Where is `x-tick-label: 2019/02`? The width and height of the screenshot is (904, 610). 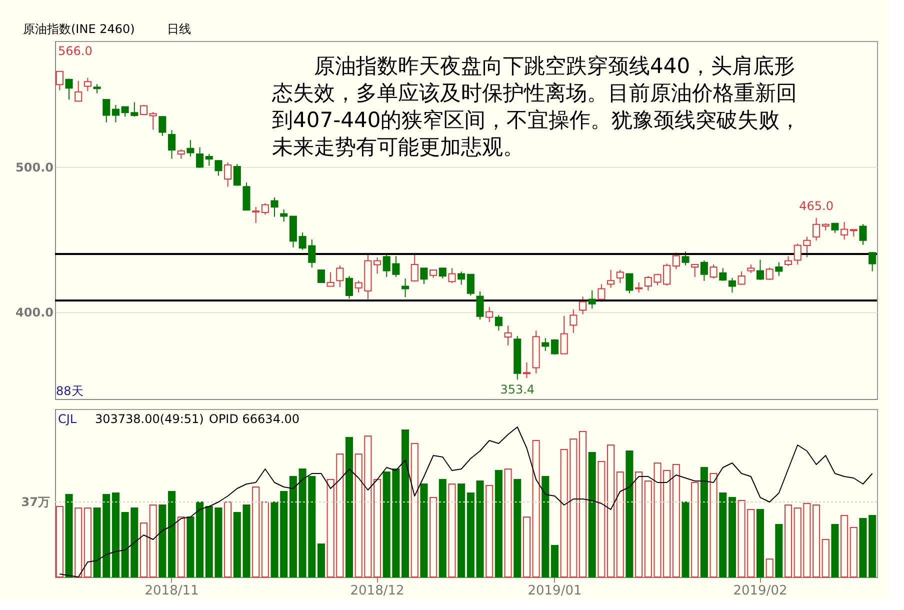
x-tick-label: 2019/02 is located at coordinates (760, 591).